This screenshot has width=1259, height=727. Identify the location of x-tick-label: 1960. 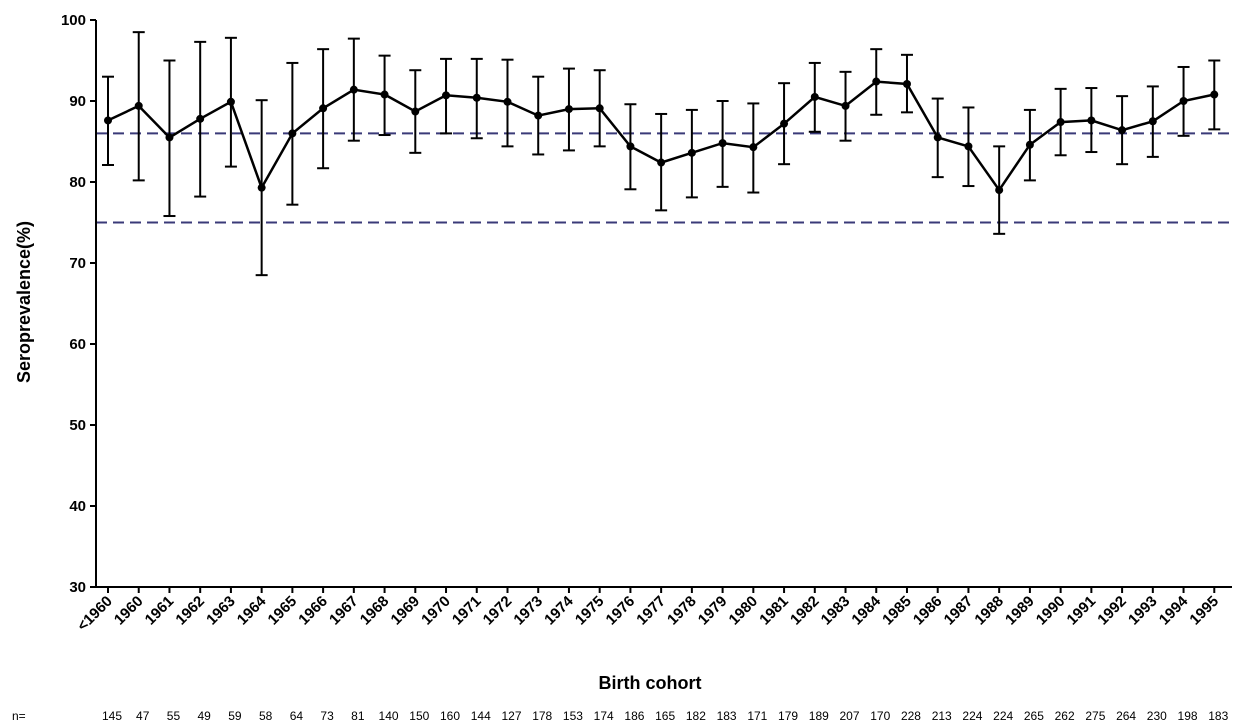
(129, 611).